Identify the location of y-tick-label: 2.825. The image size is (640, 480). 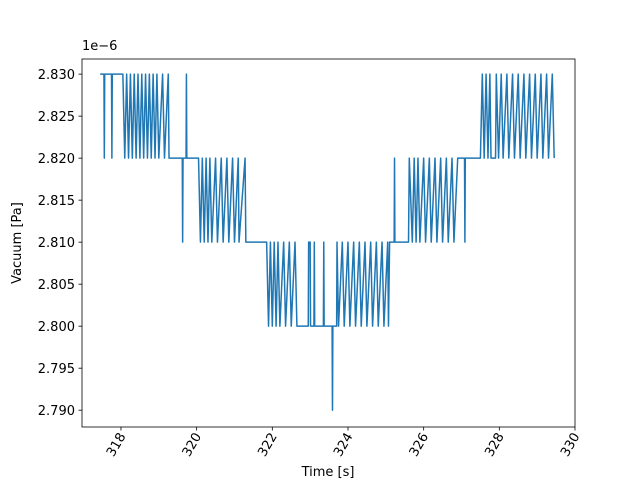
(56, 117).